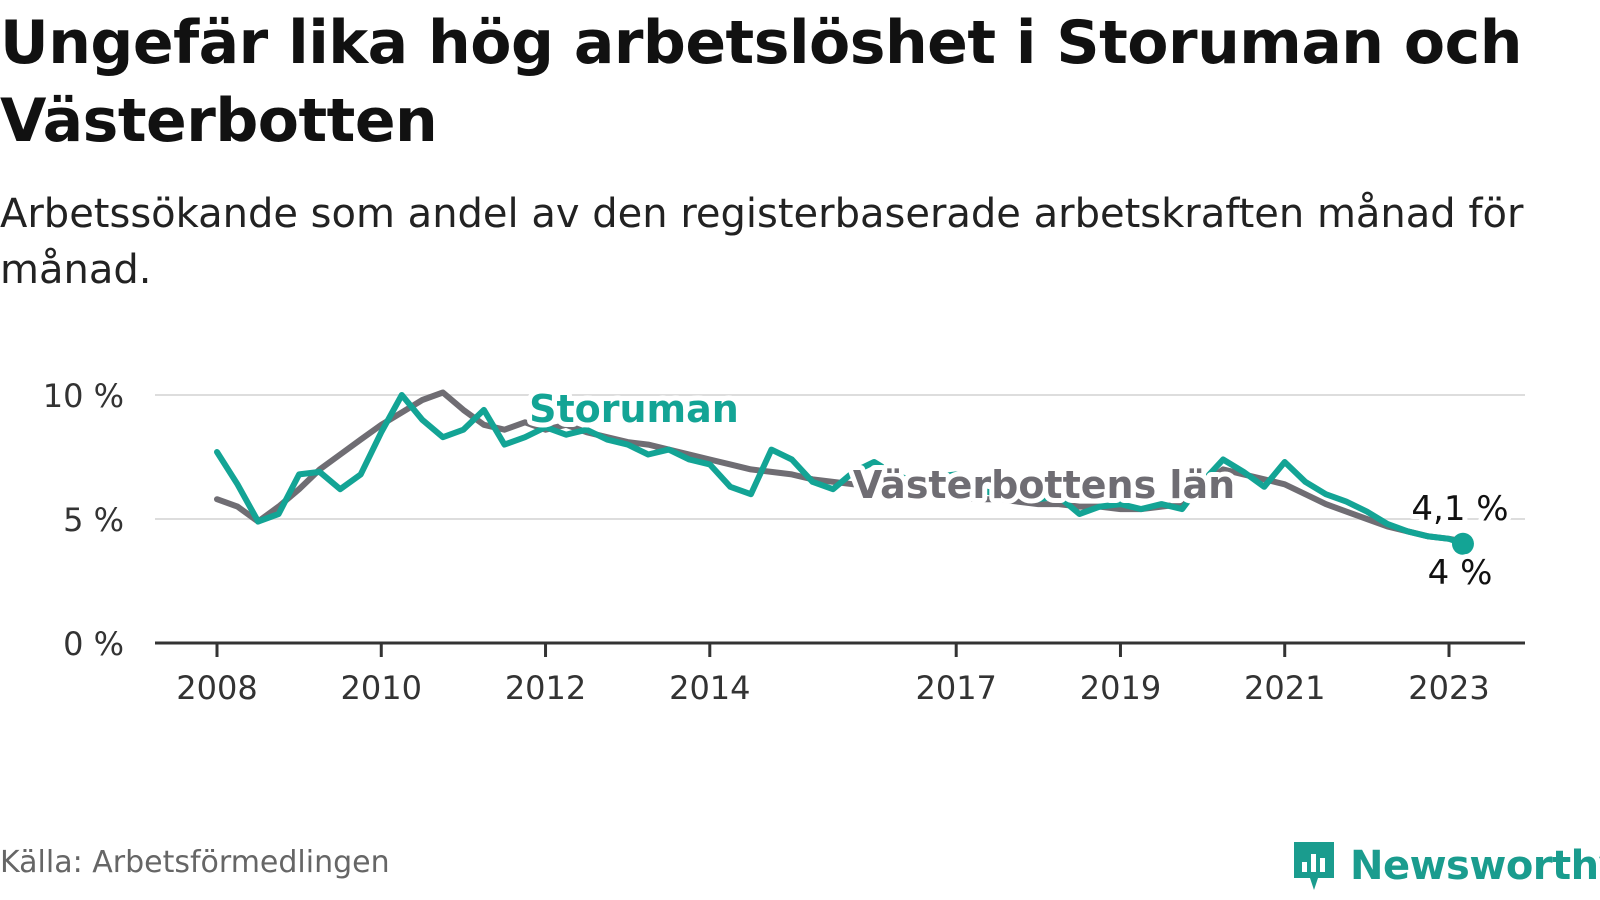  What do you see at coordinates (833, 675) in the screenshot?
I see `x-axis-labels: 2008 2010 2012 2014 2017 2019 2021 2023` at bounding box center [833, 675].